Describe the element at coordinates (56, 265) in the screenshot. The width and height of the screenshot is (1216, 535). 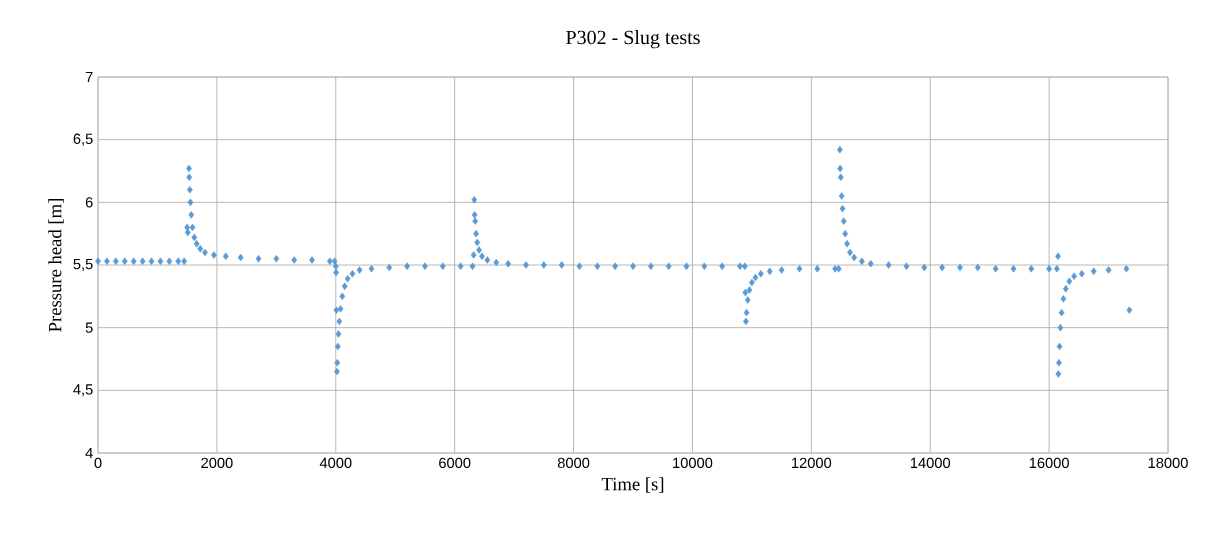
I see `y-axis-title: Pressure head [m]` at that location.